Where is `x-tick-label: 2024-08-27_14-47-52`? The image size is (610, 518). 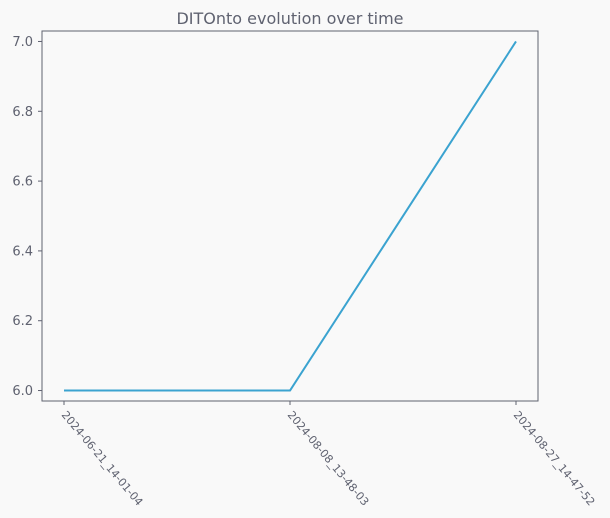
x-tick-label: 2024-08-27_14-47-52 is located at coordinates (554, 459).